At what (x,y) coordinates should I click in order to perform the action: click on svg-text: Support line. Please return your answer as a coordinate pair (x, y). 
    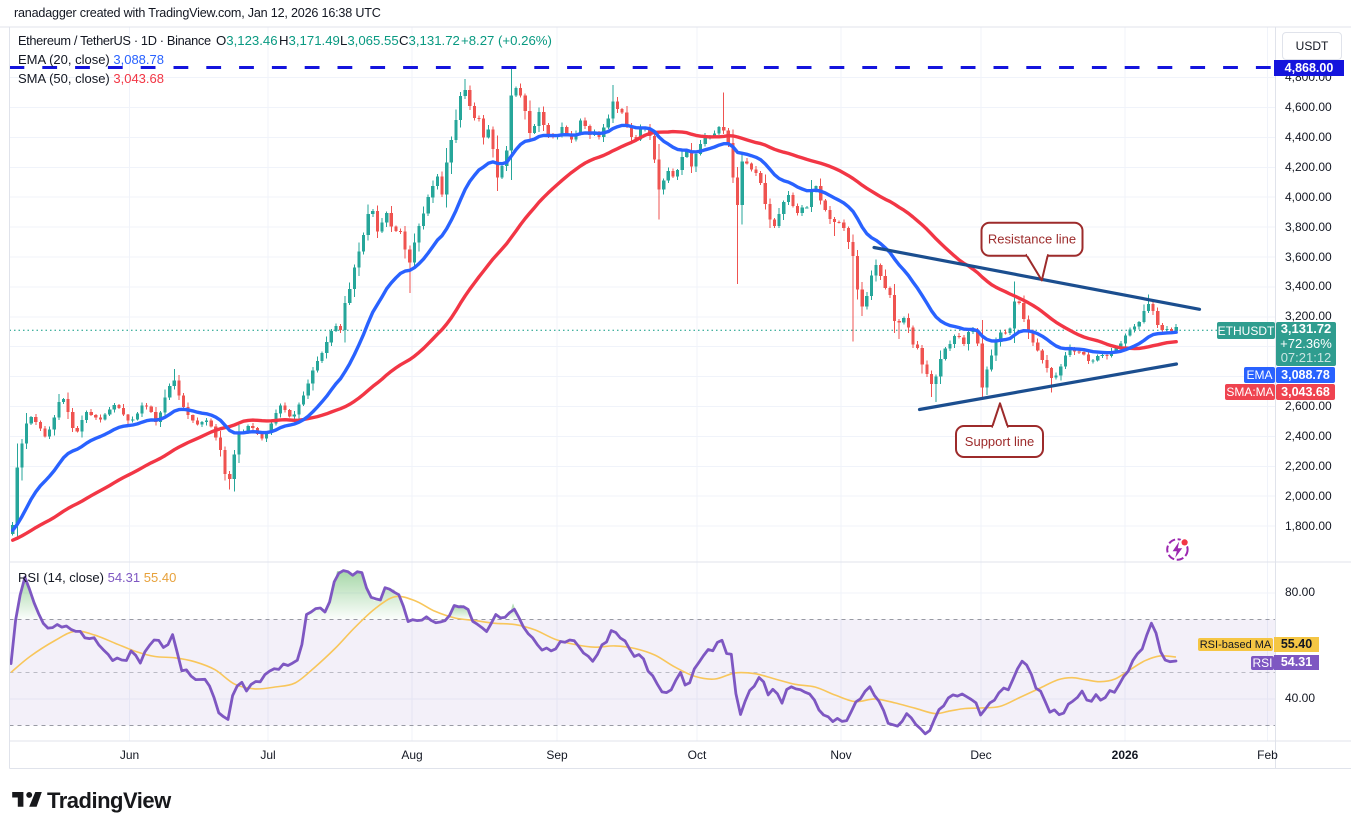
    Looking at the image, I should click on (999, 441).